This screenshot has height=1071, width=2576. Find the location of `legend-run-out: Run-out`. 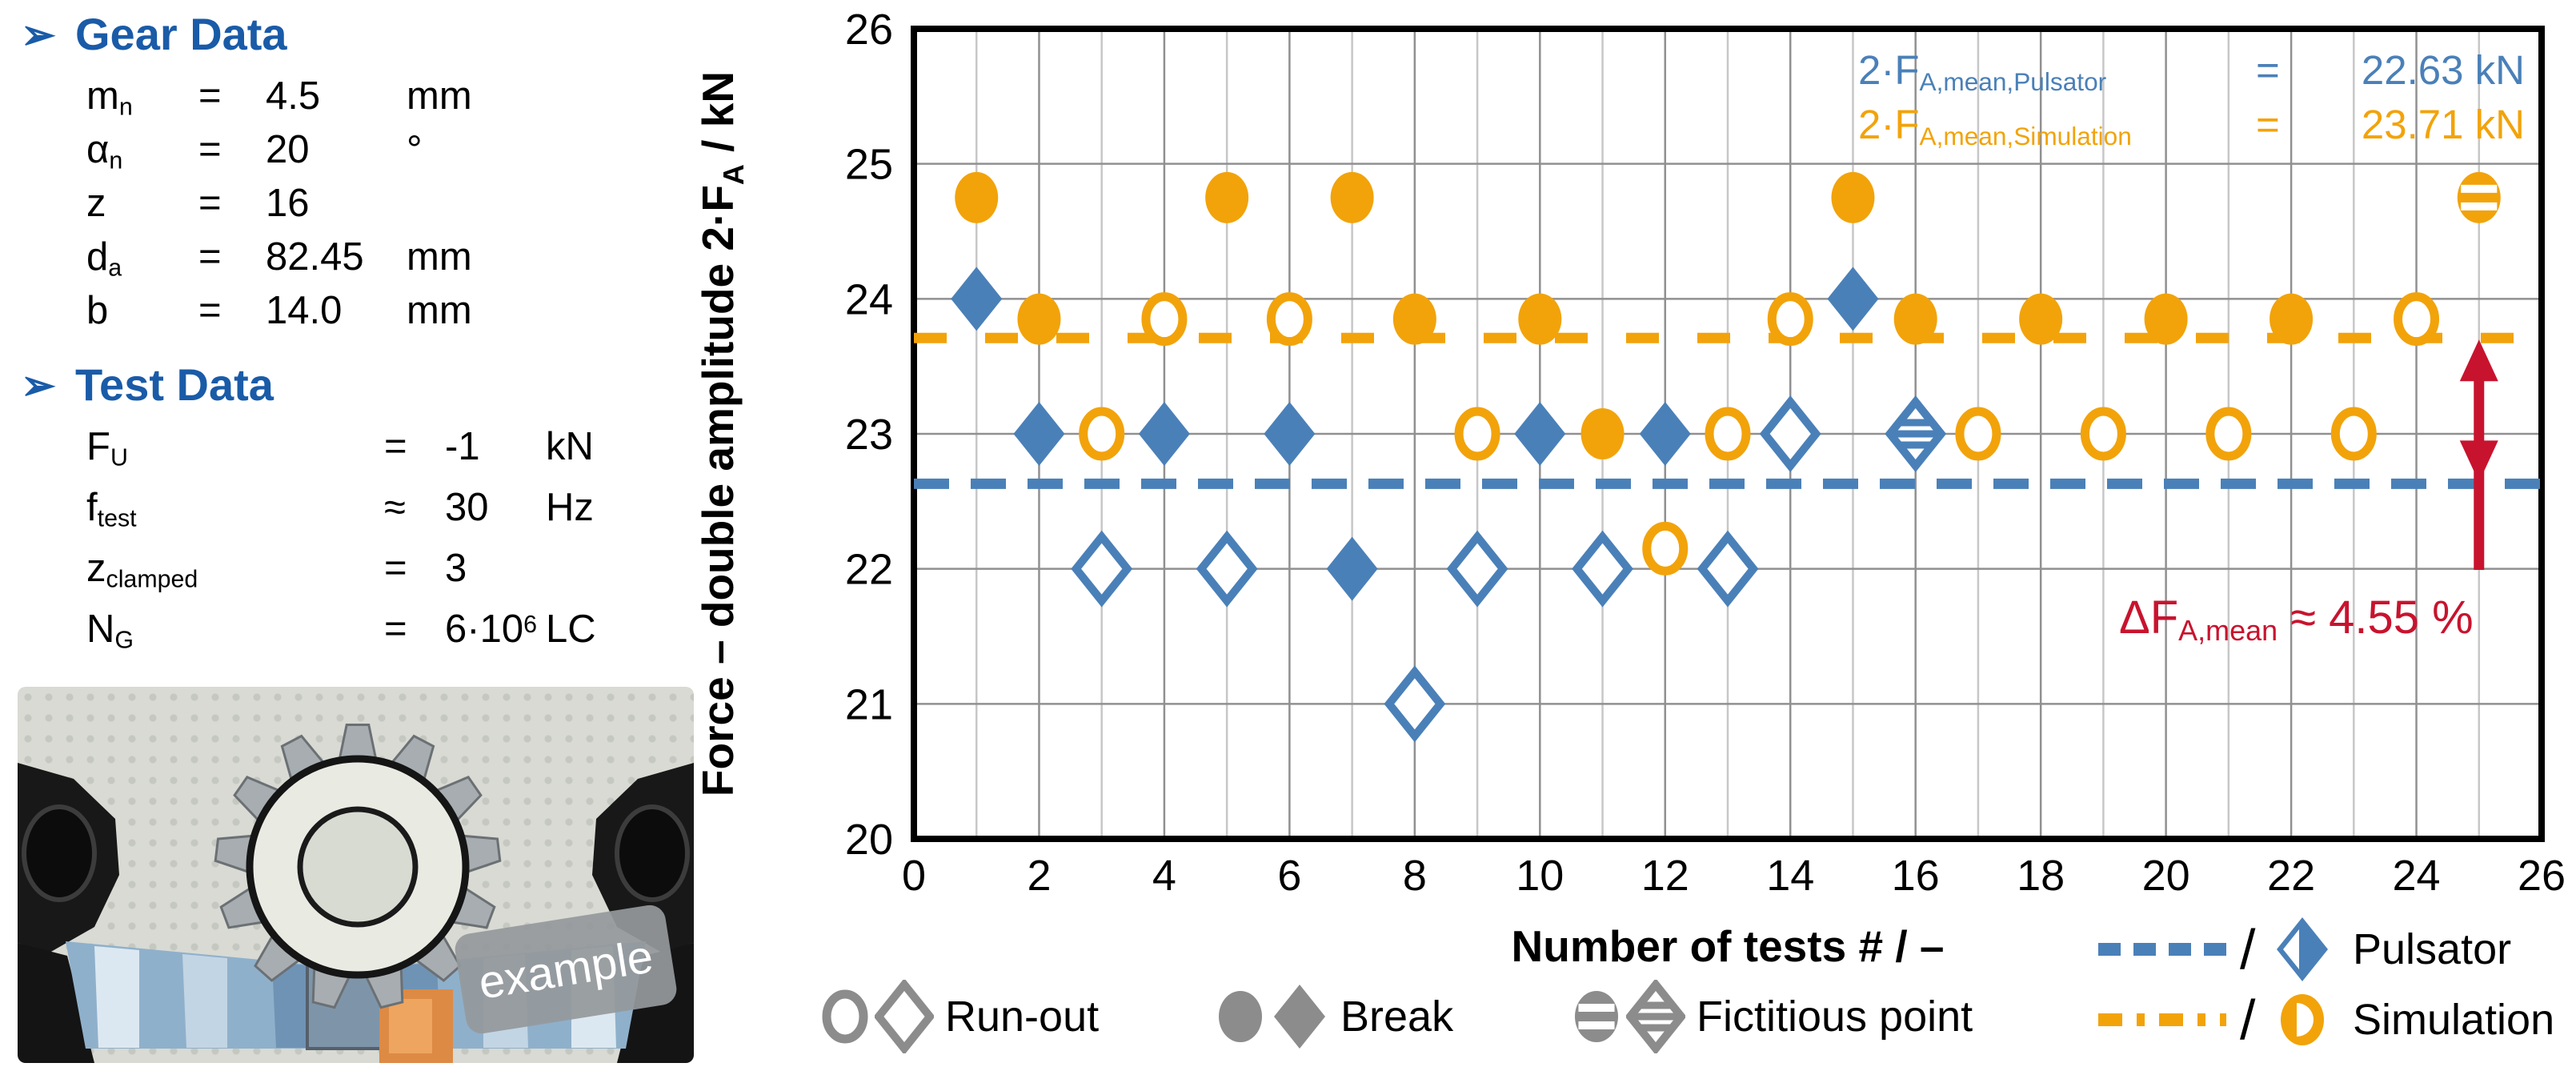

legend-run-out: Run-out is located at coordinates (957, 1016).